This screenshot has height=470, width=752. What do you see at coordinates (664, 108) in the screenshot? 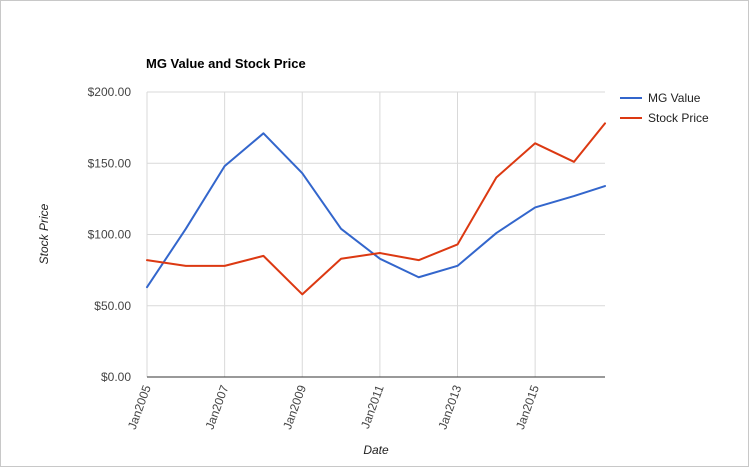
I see `legend: MG Value Stock Price` at bounding box center [664, 108].